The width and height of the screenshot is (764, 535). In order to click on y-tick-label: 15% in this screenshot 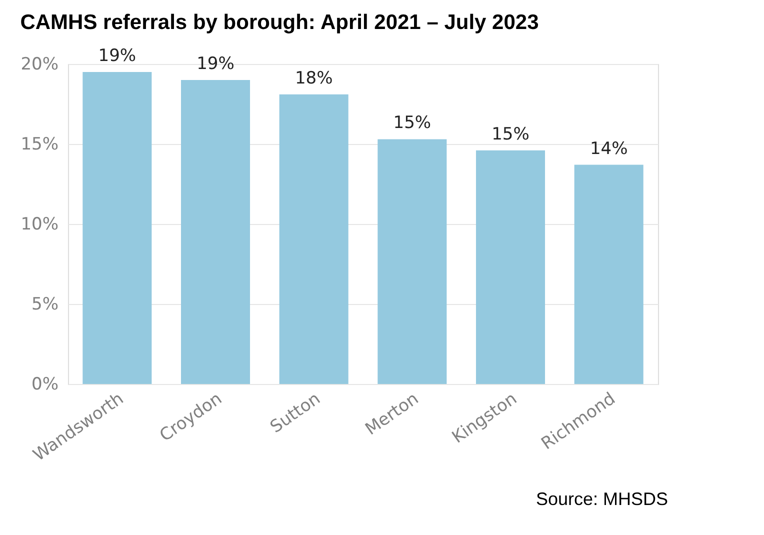, I will do `click(39, 144)`.